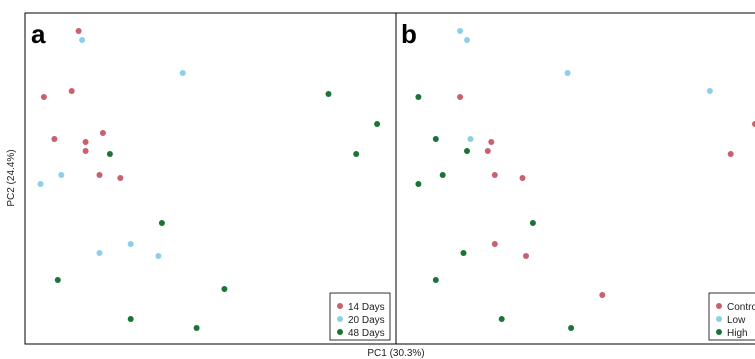 This screenshot has width=755, height=359. Describe the element at coordinates (719, 332) in the screenshot. I see `legend-b-marker-high` at that location.